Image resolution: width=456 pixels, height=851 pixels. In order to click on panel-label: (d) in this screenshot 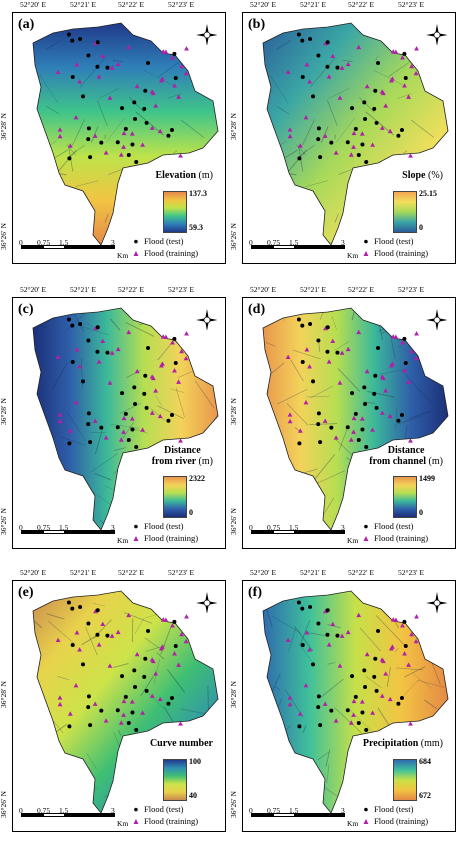, I will do `click(256, 310)`.